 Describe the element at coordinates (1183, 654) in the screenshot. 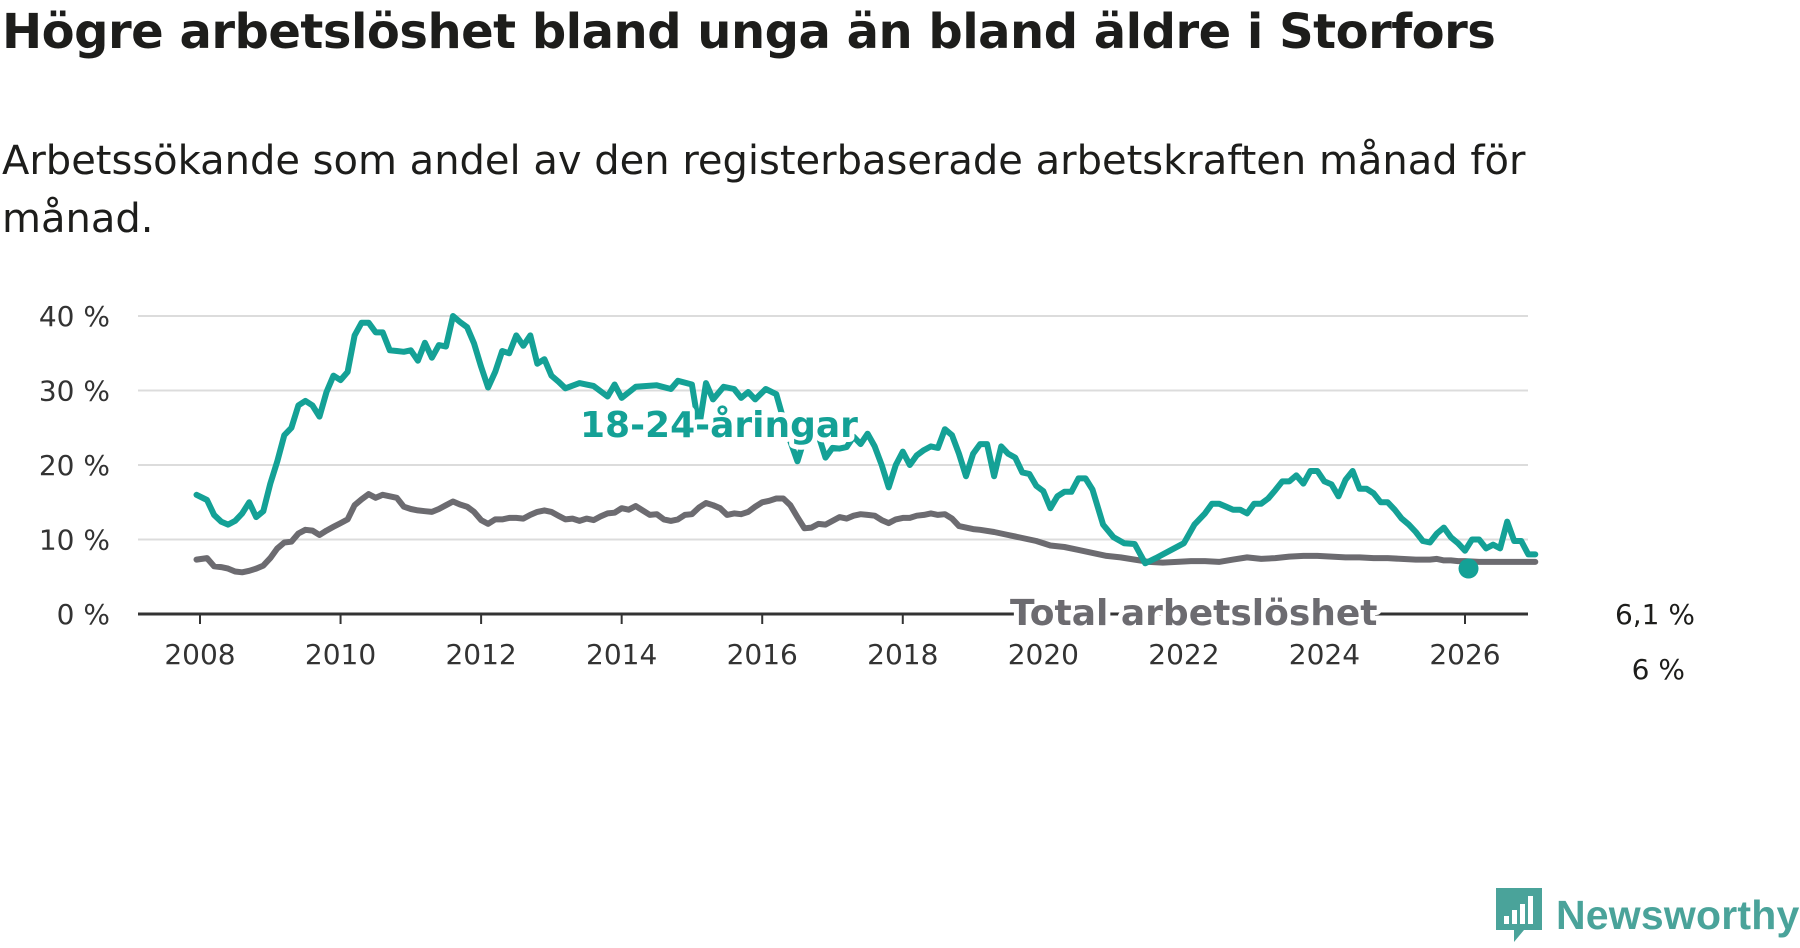

I see `x-tick-label: 2022` at that location.